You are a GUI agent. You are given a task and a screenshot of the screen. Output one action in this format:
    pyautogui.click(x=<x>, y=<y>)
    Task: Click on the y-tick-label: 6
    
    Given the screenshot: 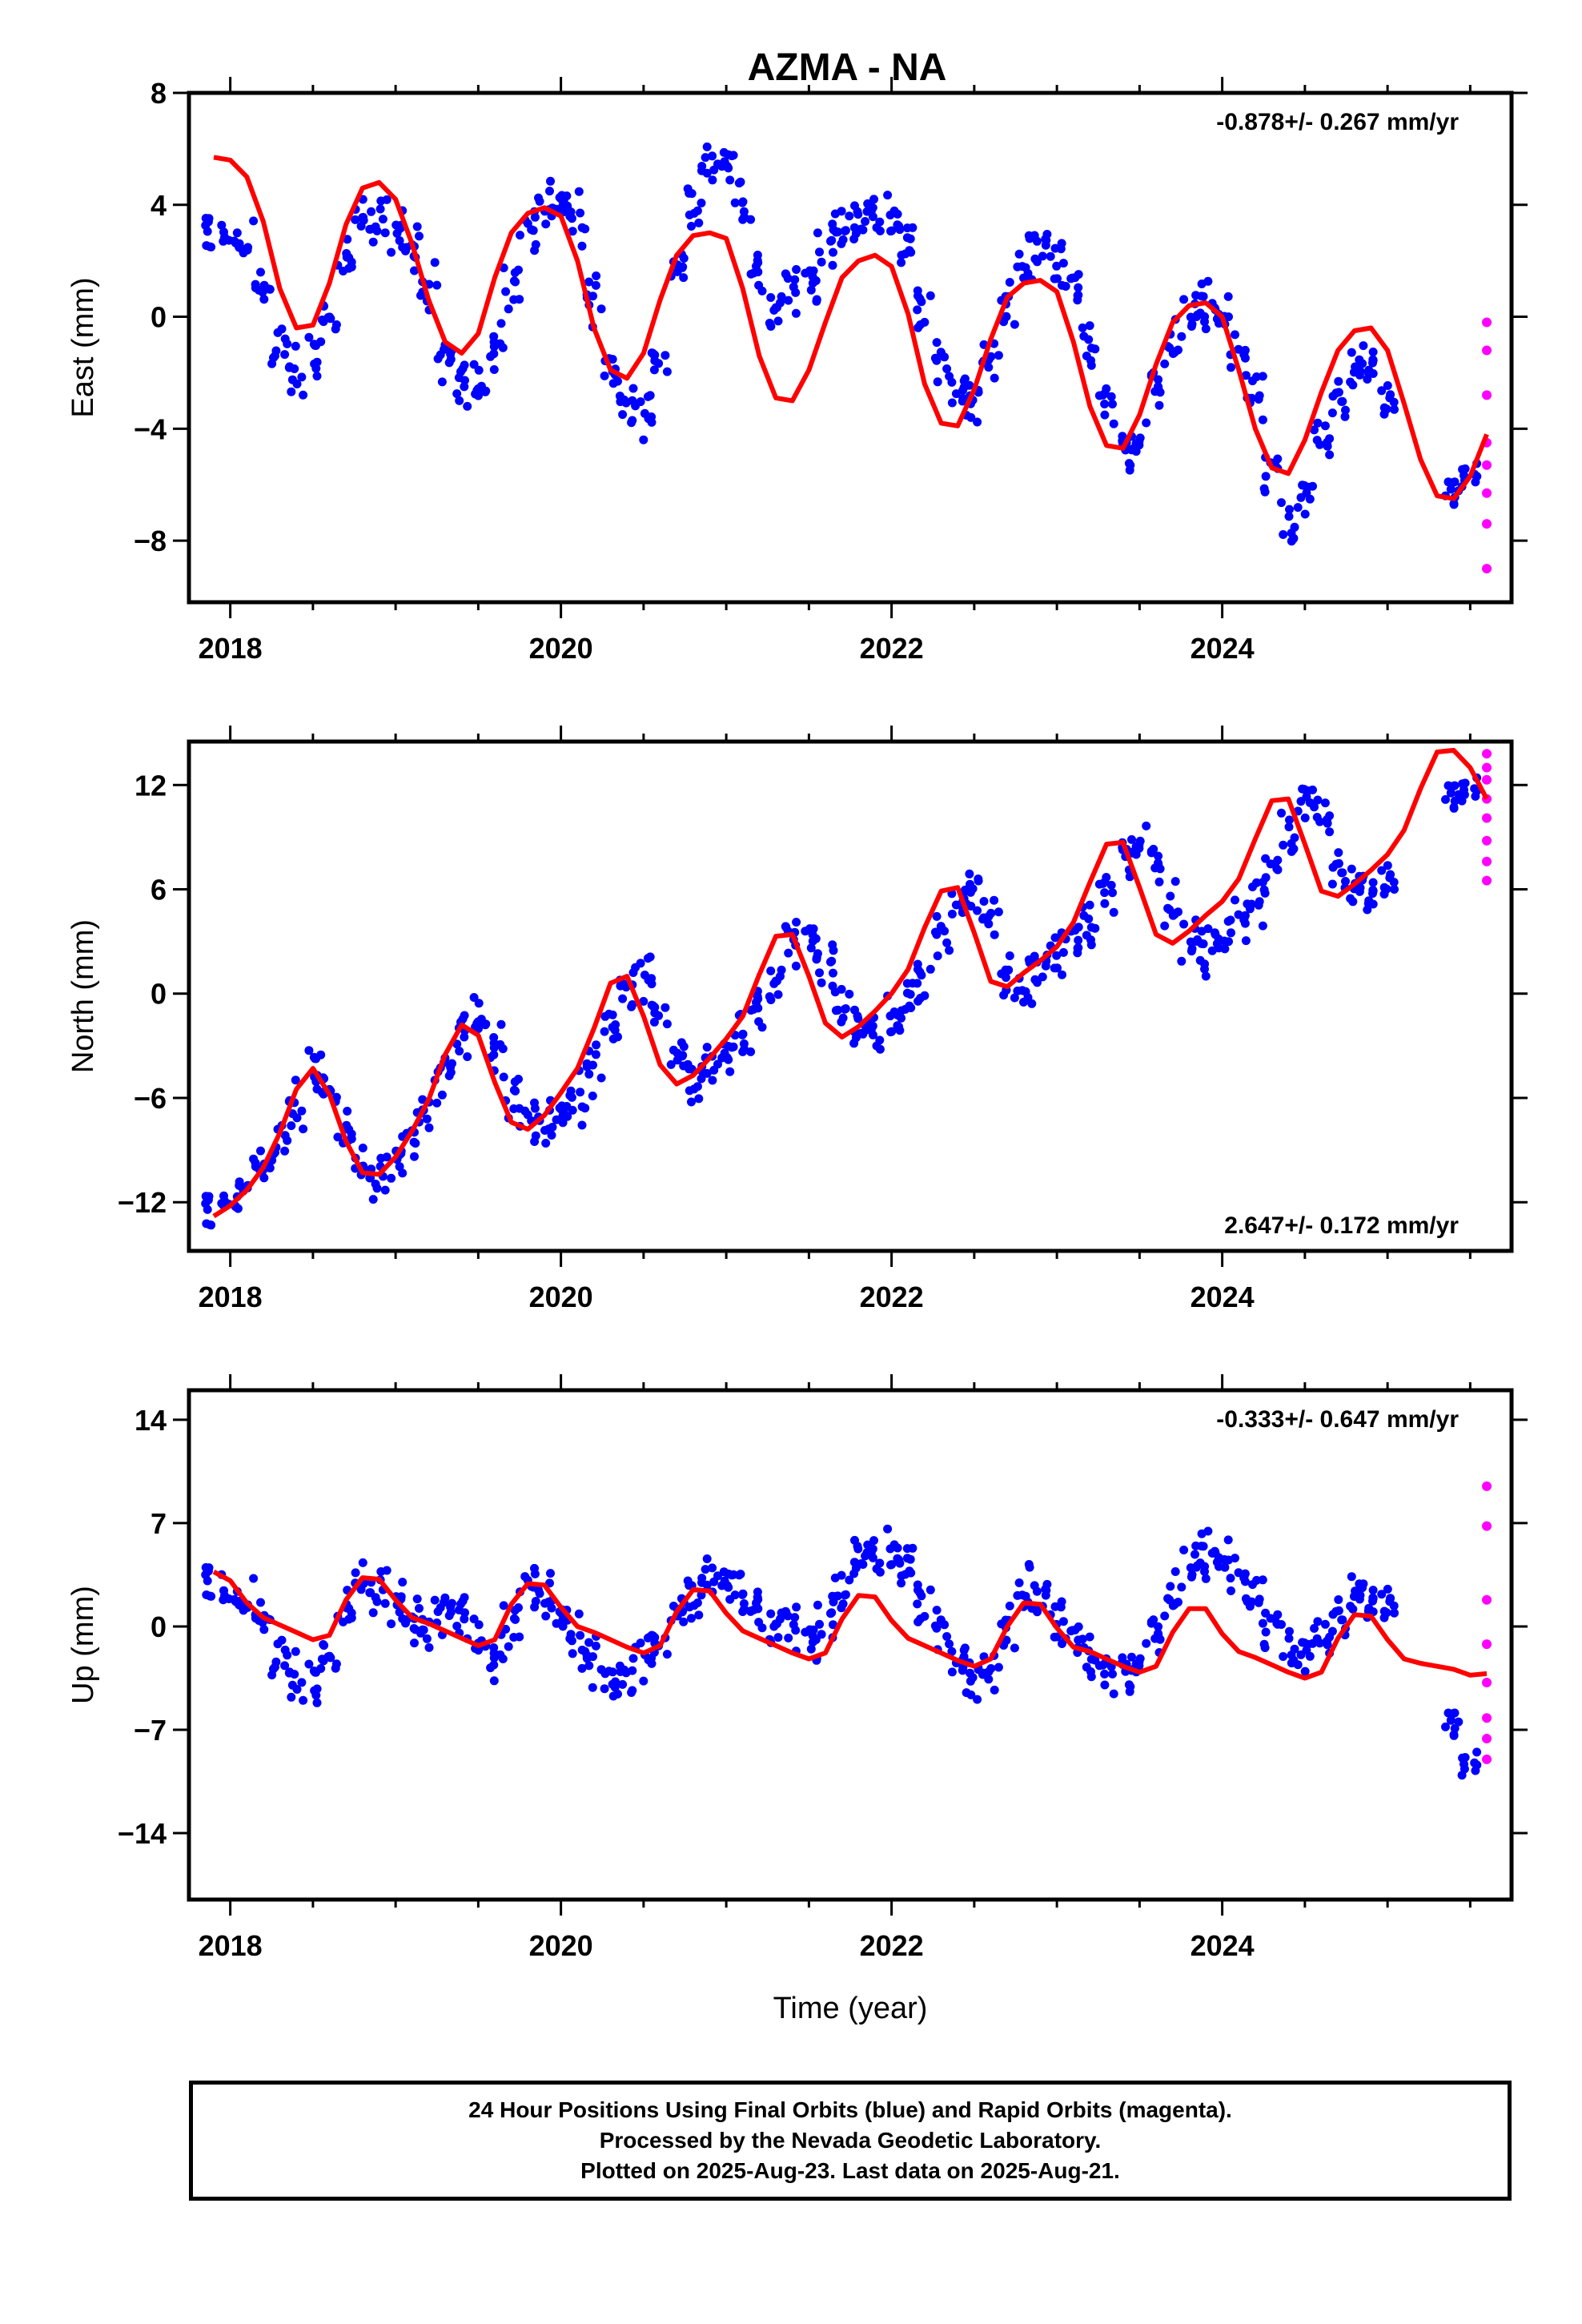 What is the action you would take?
    pyautogui.click(x=159, y=891)
    